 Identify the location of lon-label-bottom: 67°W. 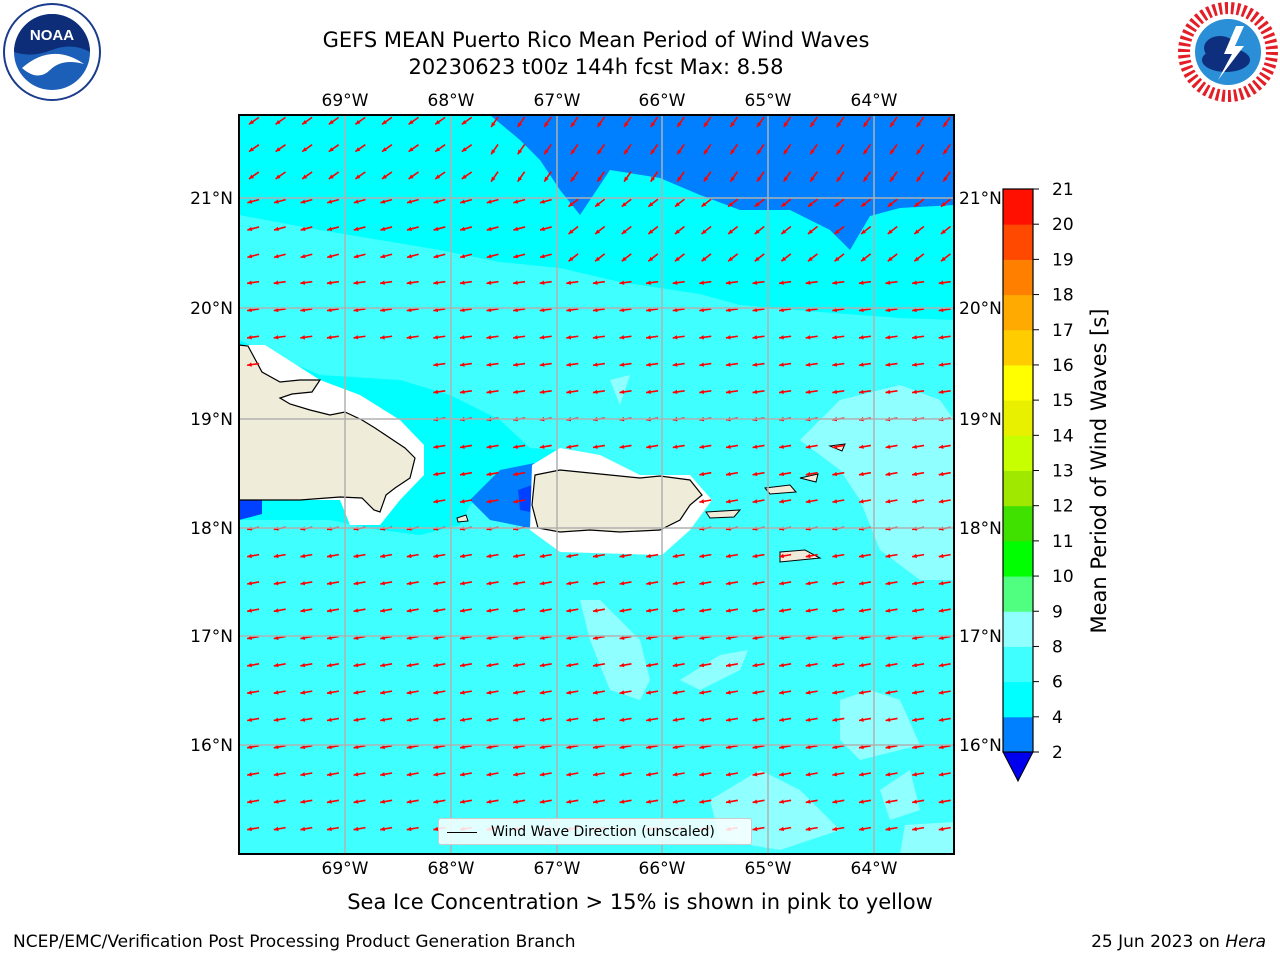
(557, 869).